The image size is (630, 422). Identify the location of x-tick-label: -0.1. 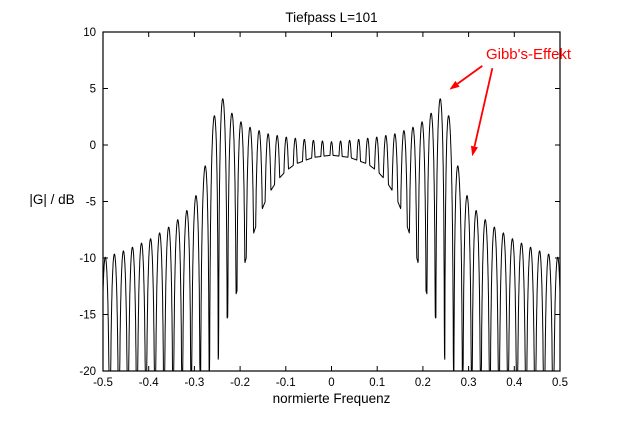
(286, 383).